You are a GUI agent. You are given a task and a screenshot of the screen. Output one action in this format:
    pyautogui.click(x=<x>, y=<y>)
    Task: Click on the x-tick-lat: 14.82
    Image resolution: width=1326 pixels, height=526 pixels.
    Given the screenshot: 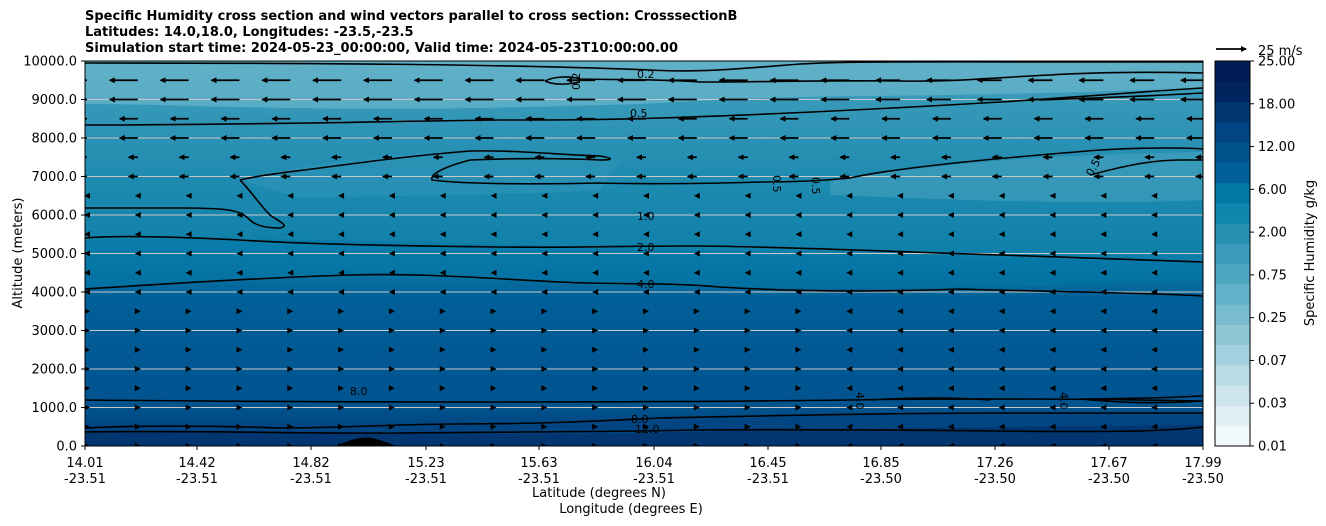 What is the action you would take?
    pyautogui.click(x=310, y=463)
    